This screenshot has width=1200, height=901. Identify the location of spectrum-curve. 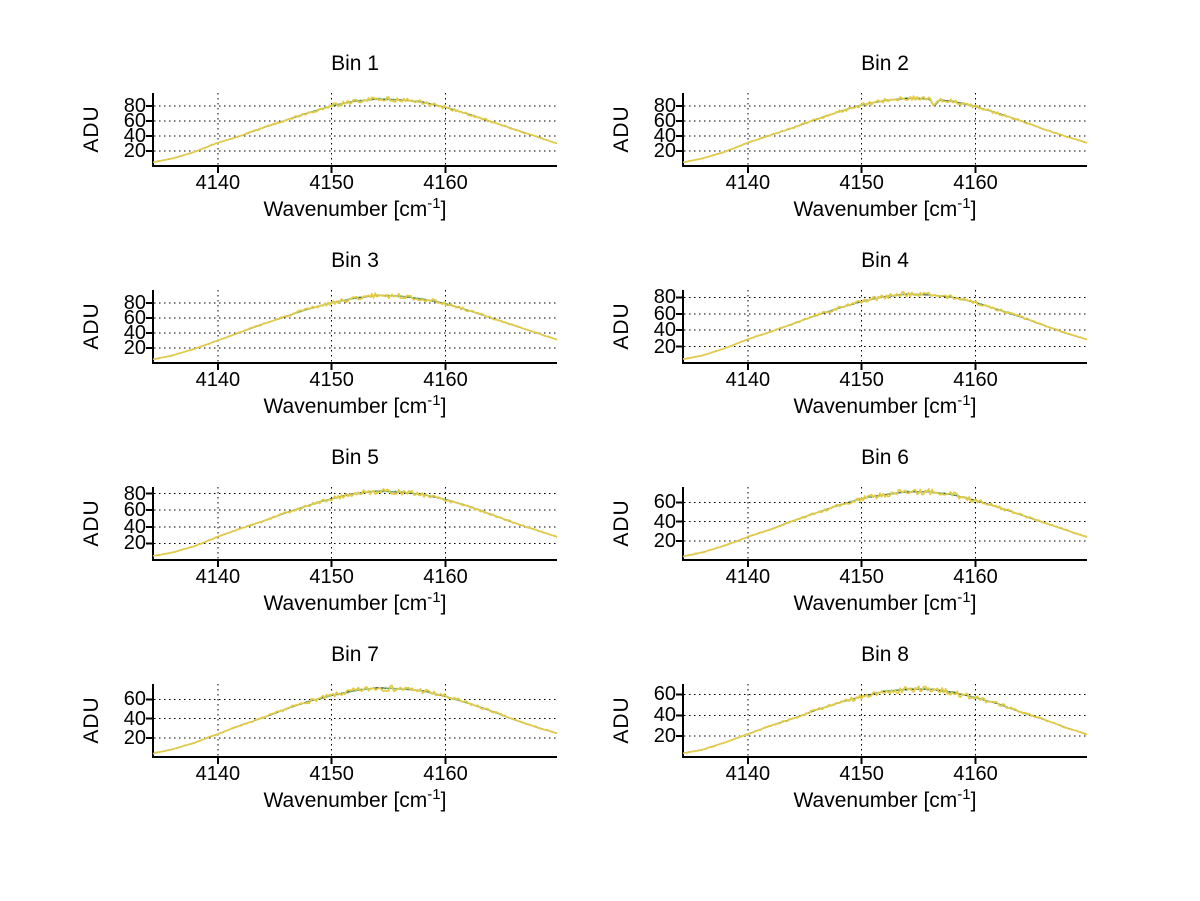
(355, 522).